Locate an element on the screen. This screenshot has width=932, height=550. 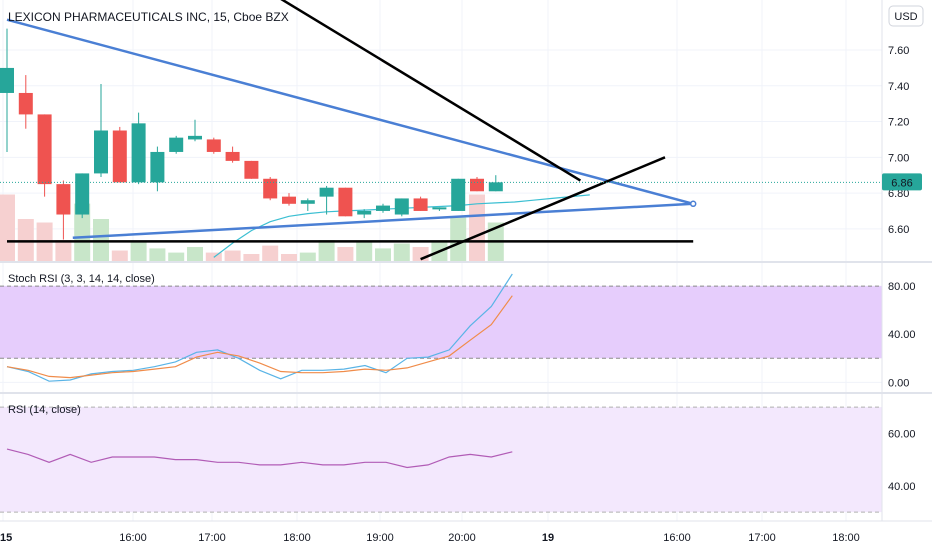
rsi-title: RSI (14, close) is located at coordinates (44, 410).